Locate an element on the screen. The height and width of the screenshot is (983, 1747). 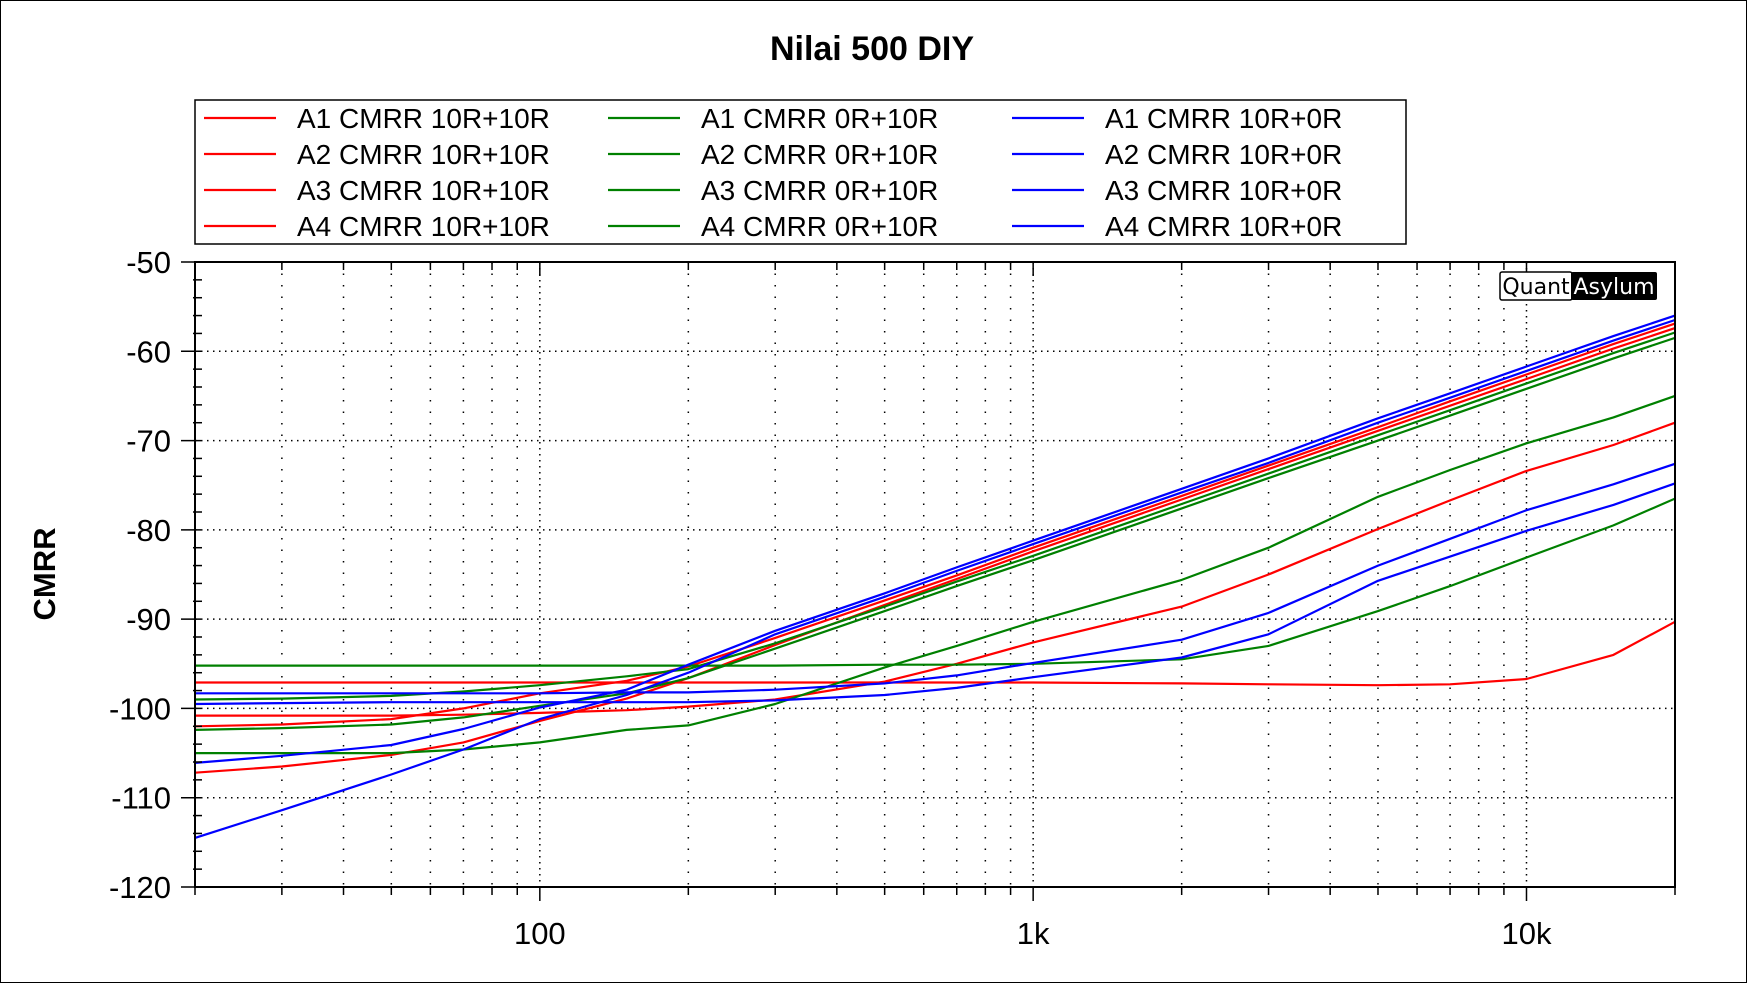
legend-box is located at coordinates (800, 172).